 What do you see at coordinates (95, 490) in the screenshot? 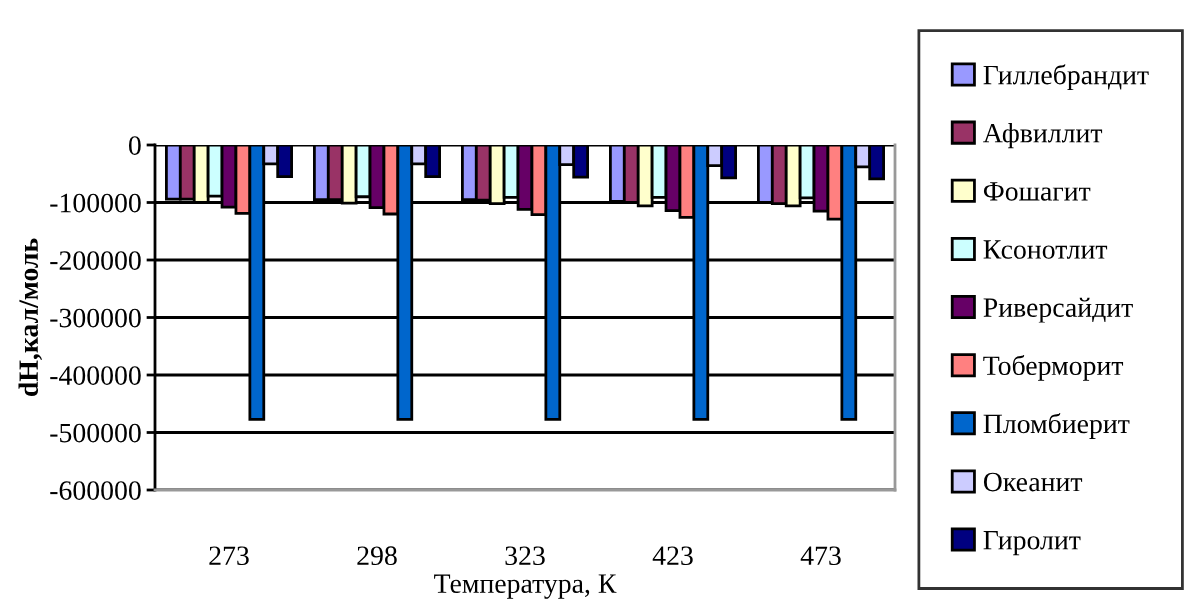
I see `y-tick-label: -600000` at bounding box center [95, 490].